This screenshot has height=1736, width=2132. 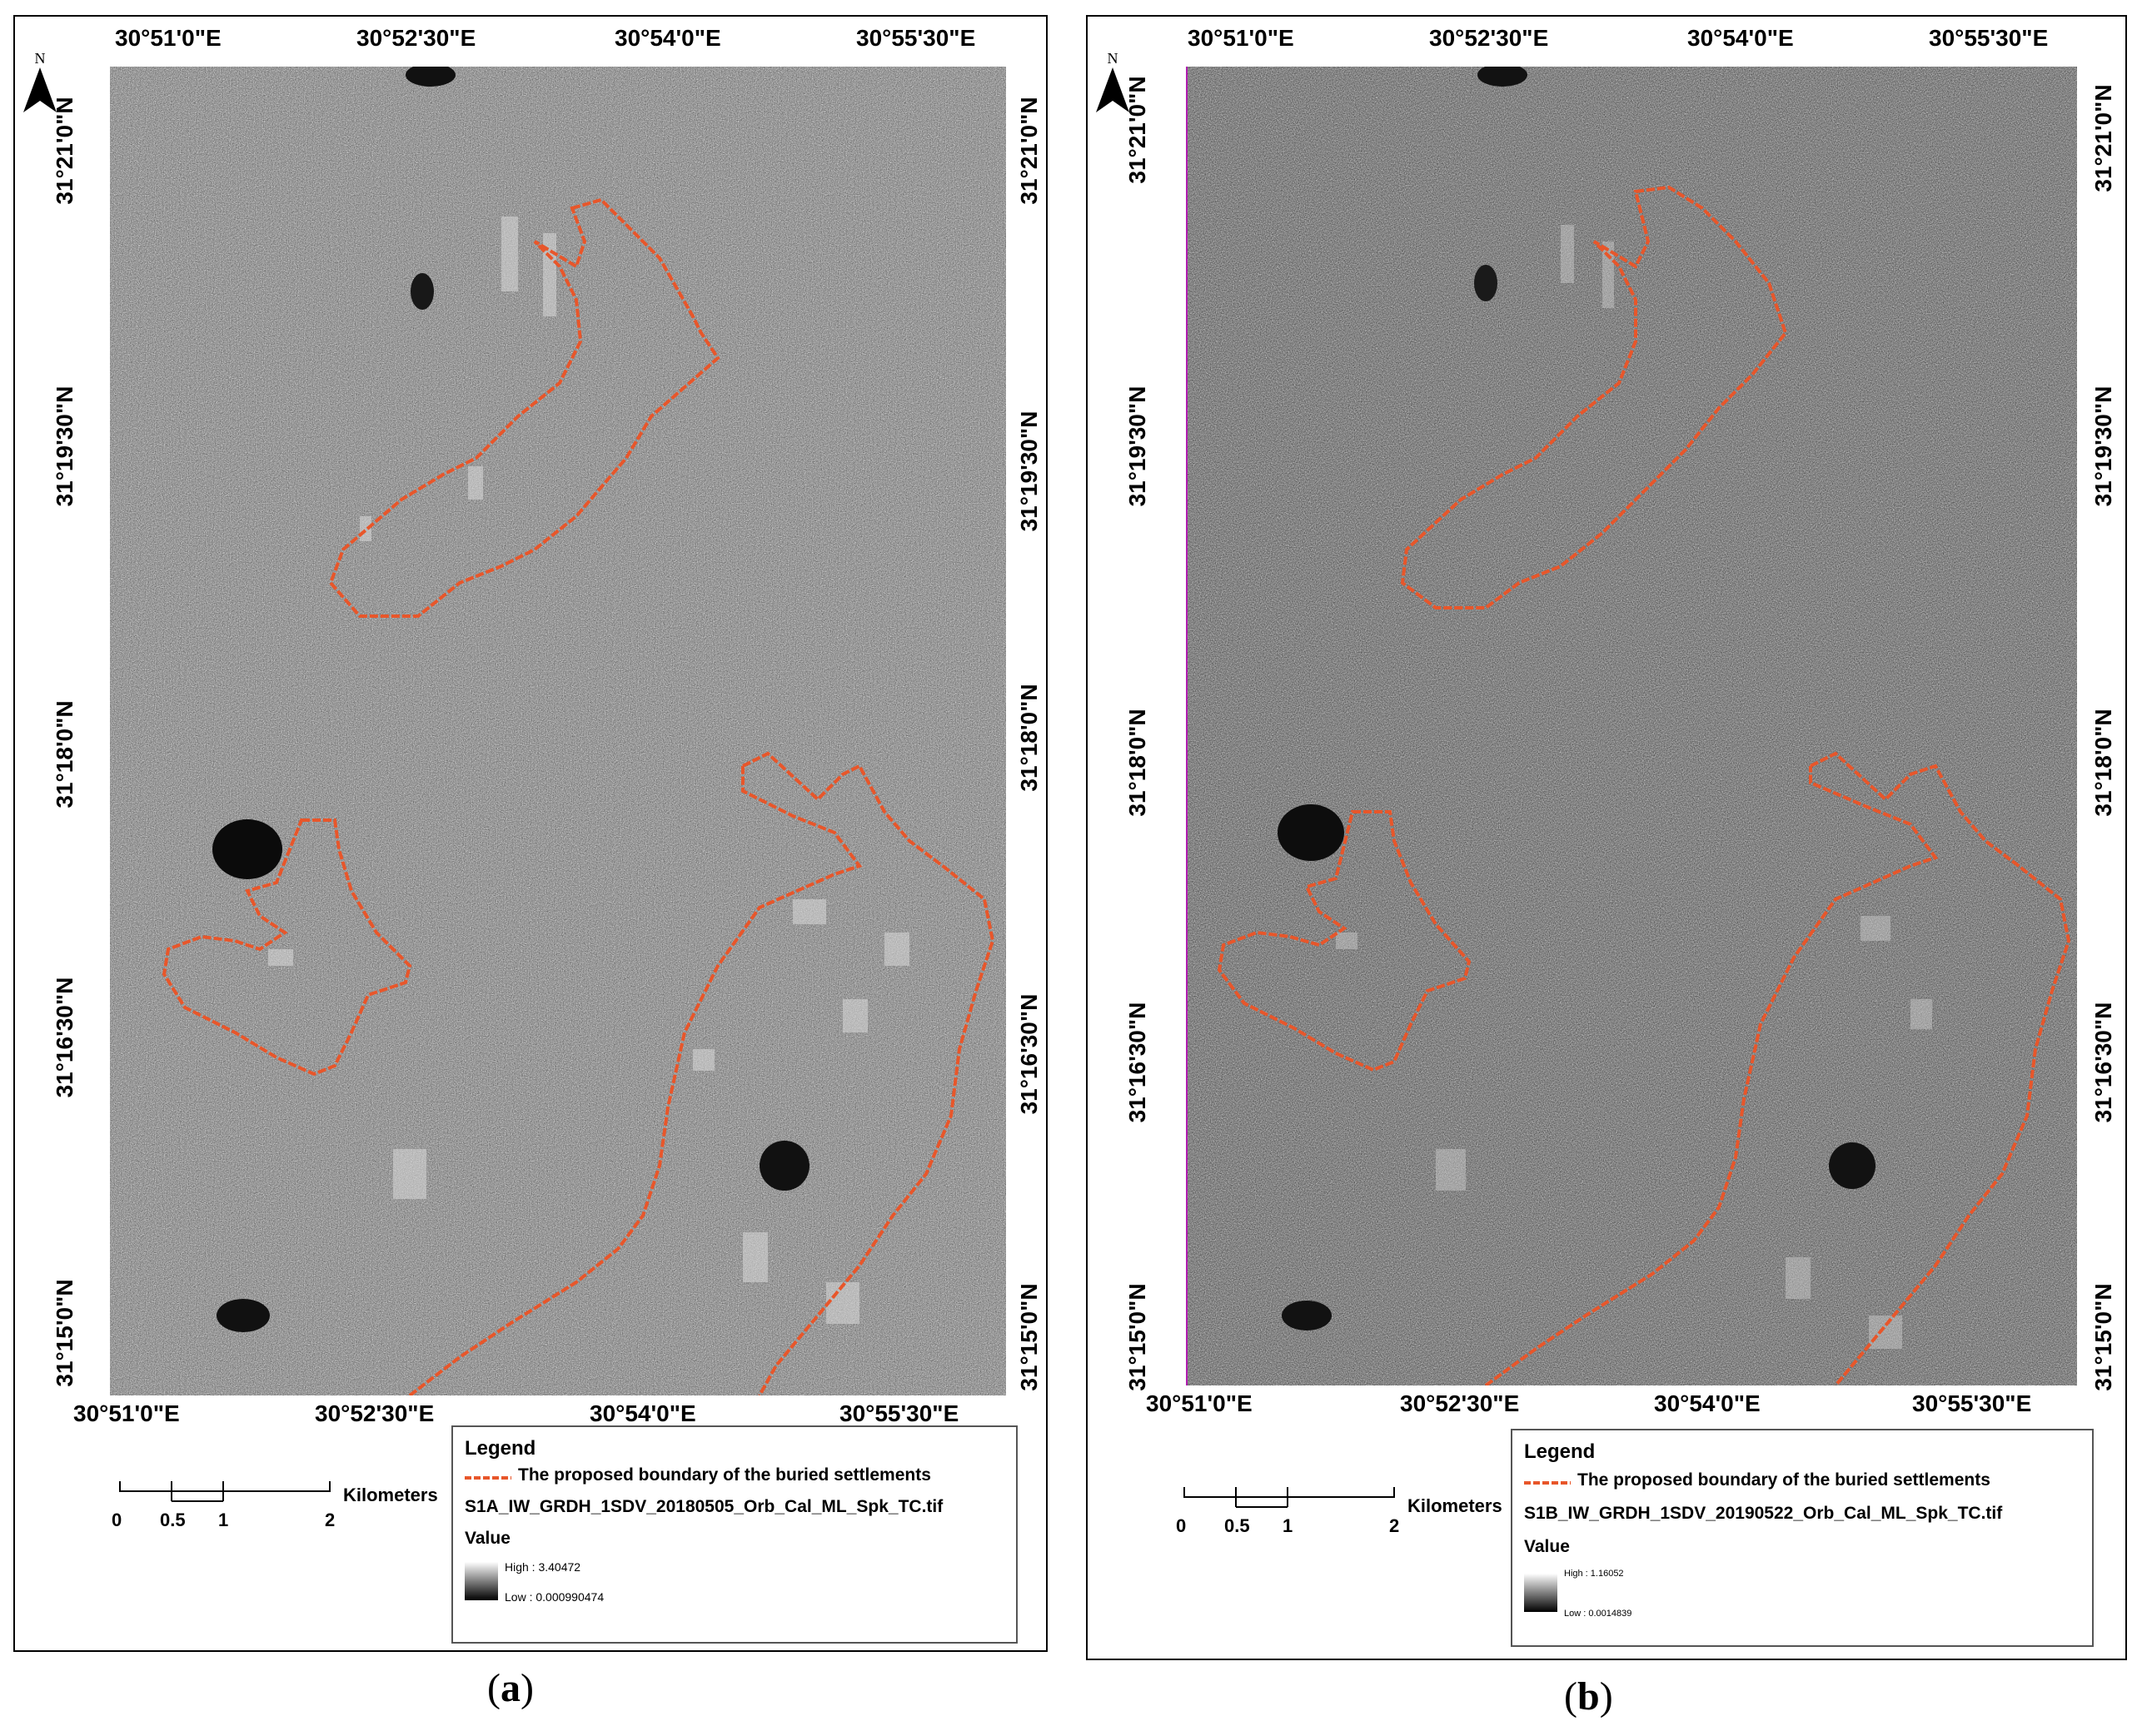 I want to click on boundary-north-b, so click(x=1594, y=397).